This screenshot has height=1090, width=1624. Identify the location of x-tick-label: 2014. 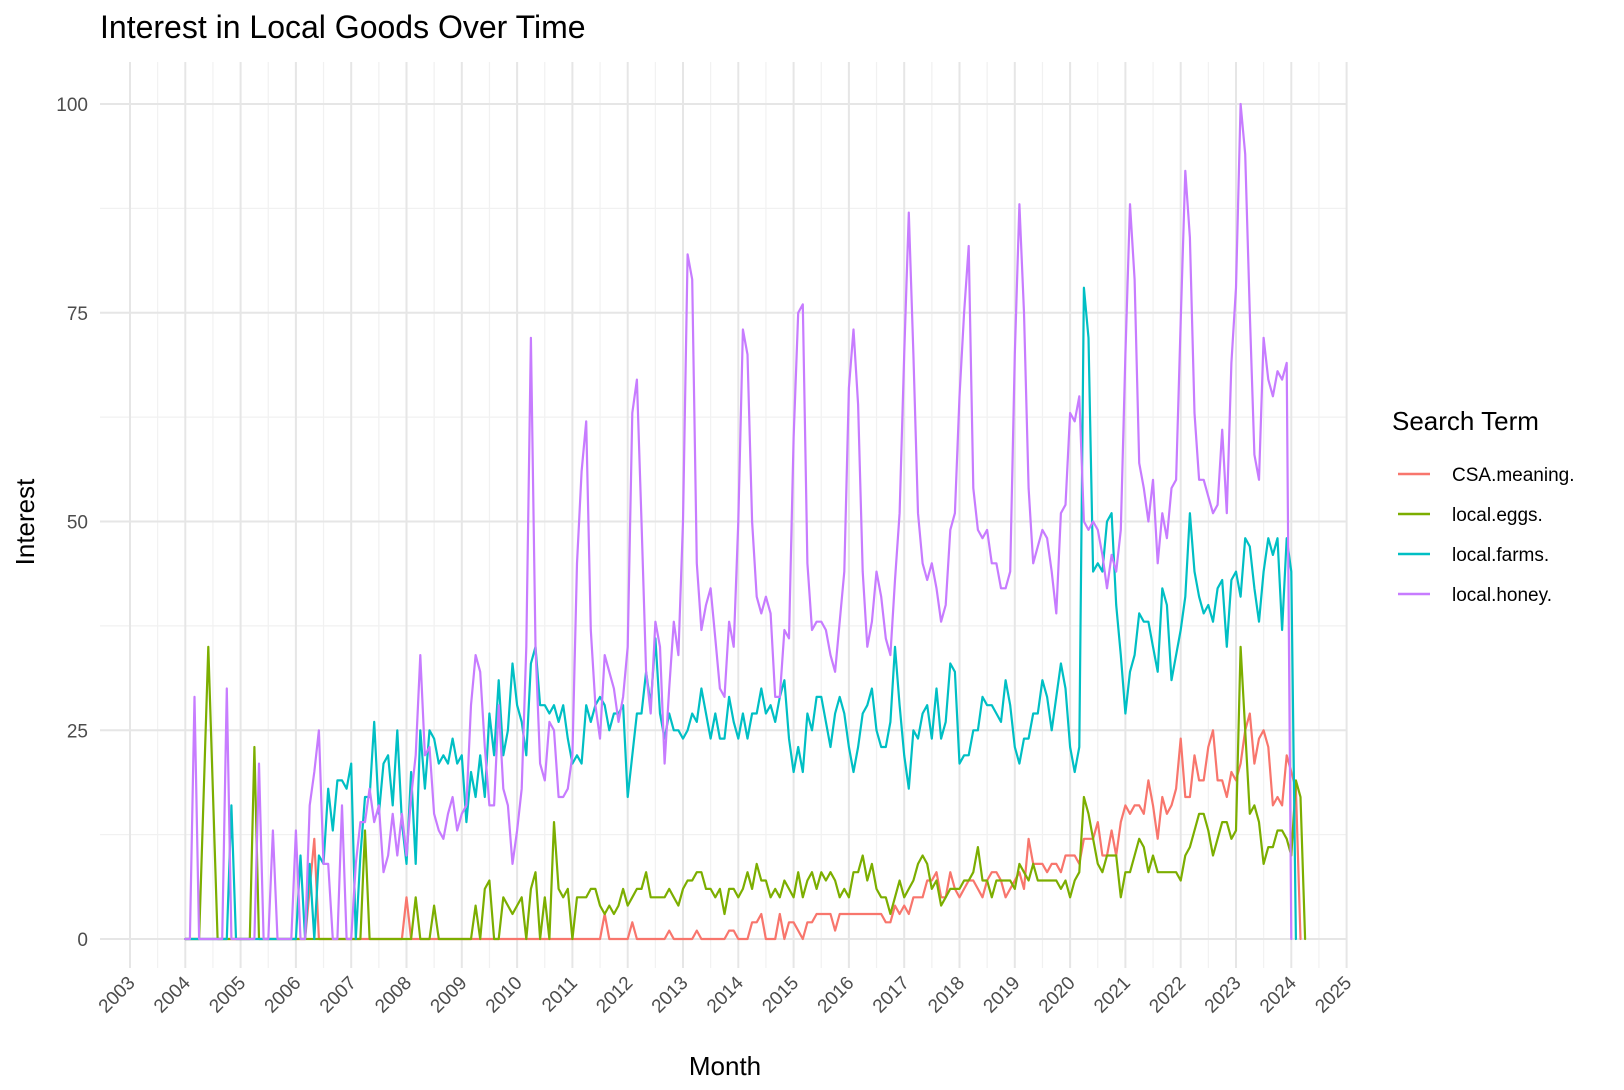
(725, 994).